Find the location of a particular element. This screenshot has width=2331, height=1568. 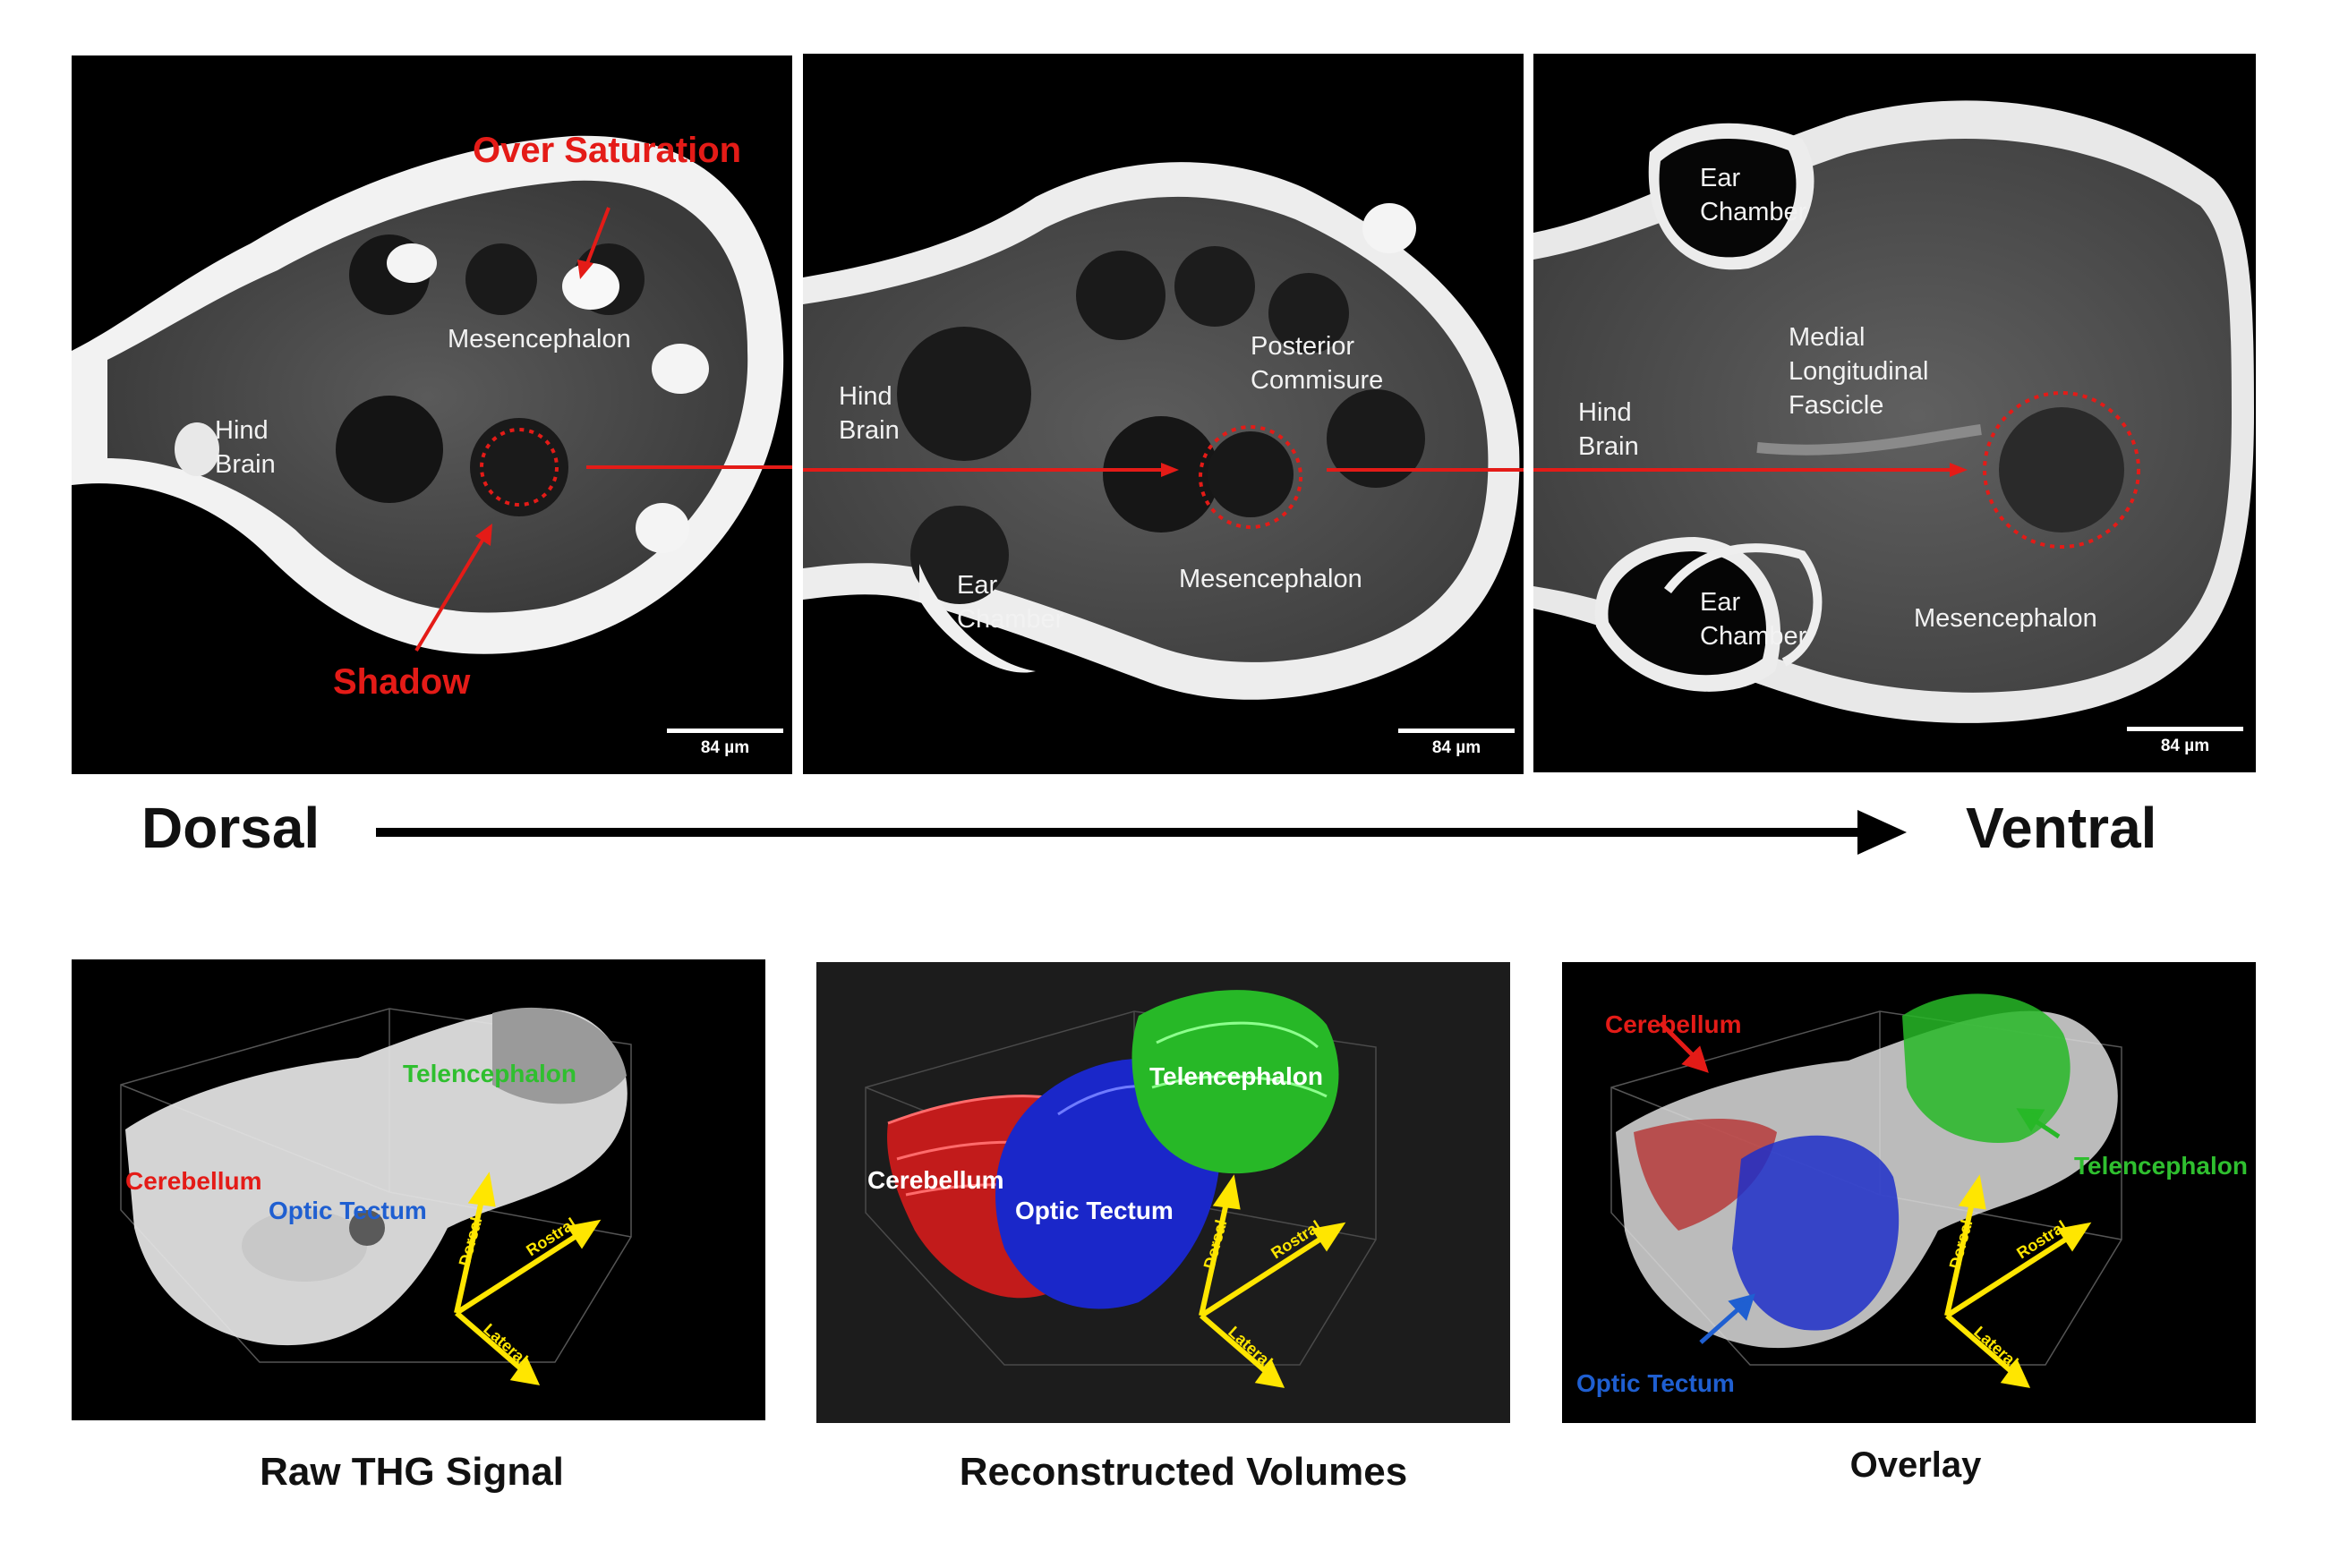

dorsal-label: Dorsal is located at coordinates (230, 828).